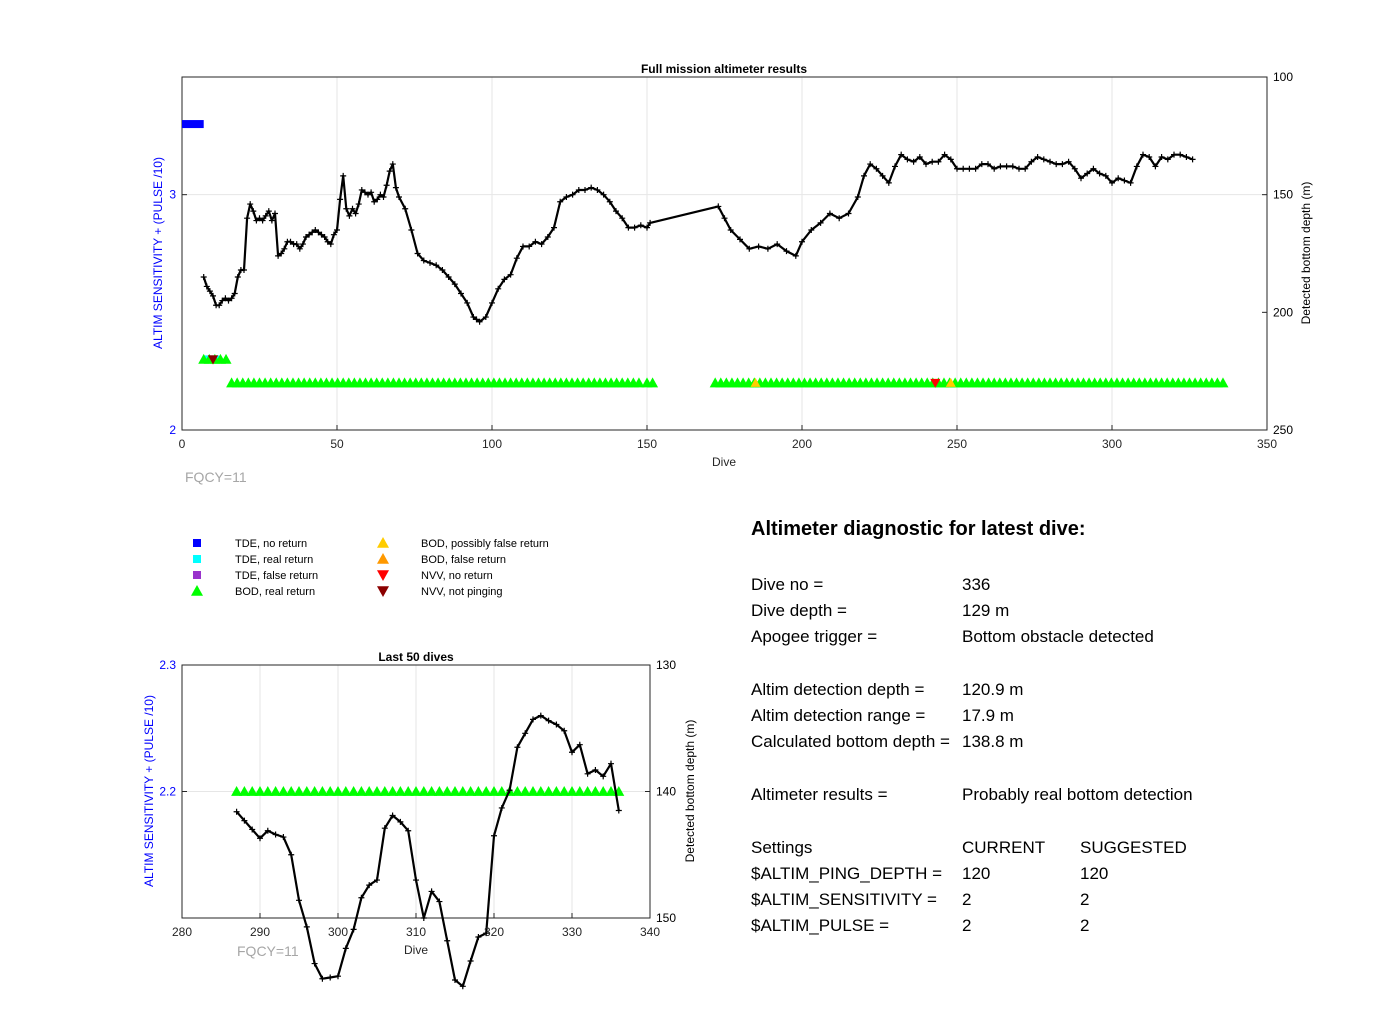  What do you see at coordinates (463, 560) in the screenshot?
I see `legend-label: BOD, false return` at bounding box center [463, 560].